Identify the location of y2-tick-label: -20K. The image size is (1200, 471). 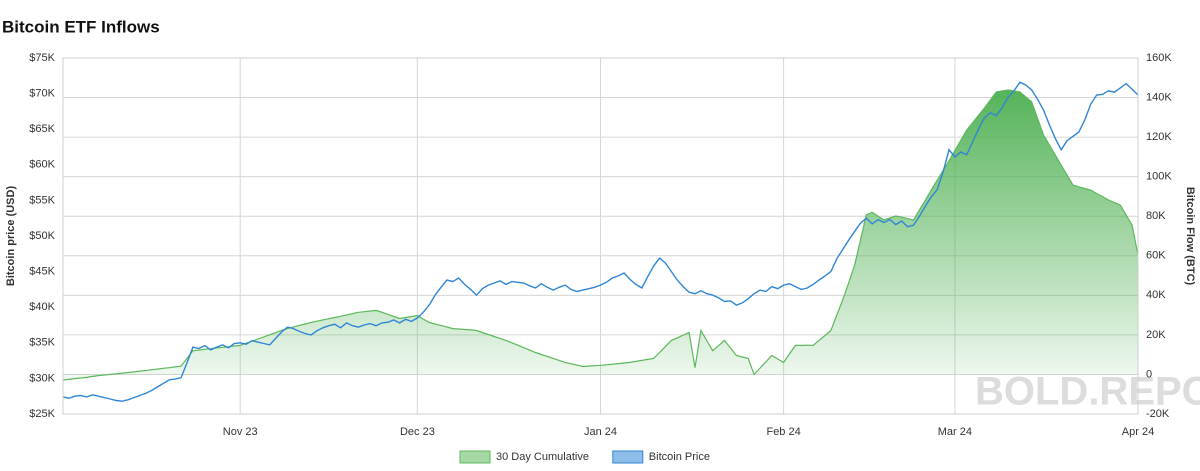
(1158, 414).